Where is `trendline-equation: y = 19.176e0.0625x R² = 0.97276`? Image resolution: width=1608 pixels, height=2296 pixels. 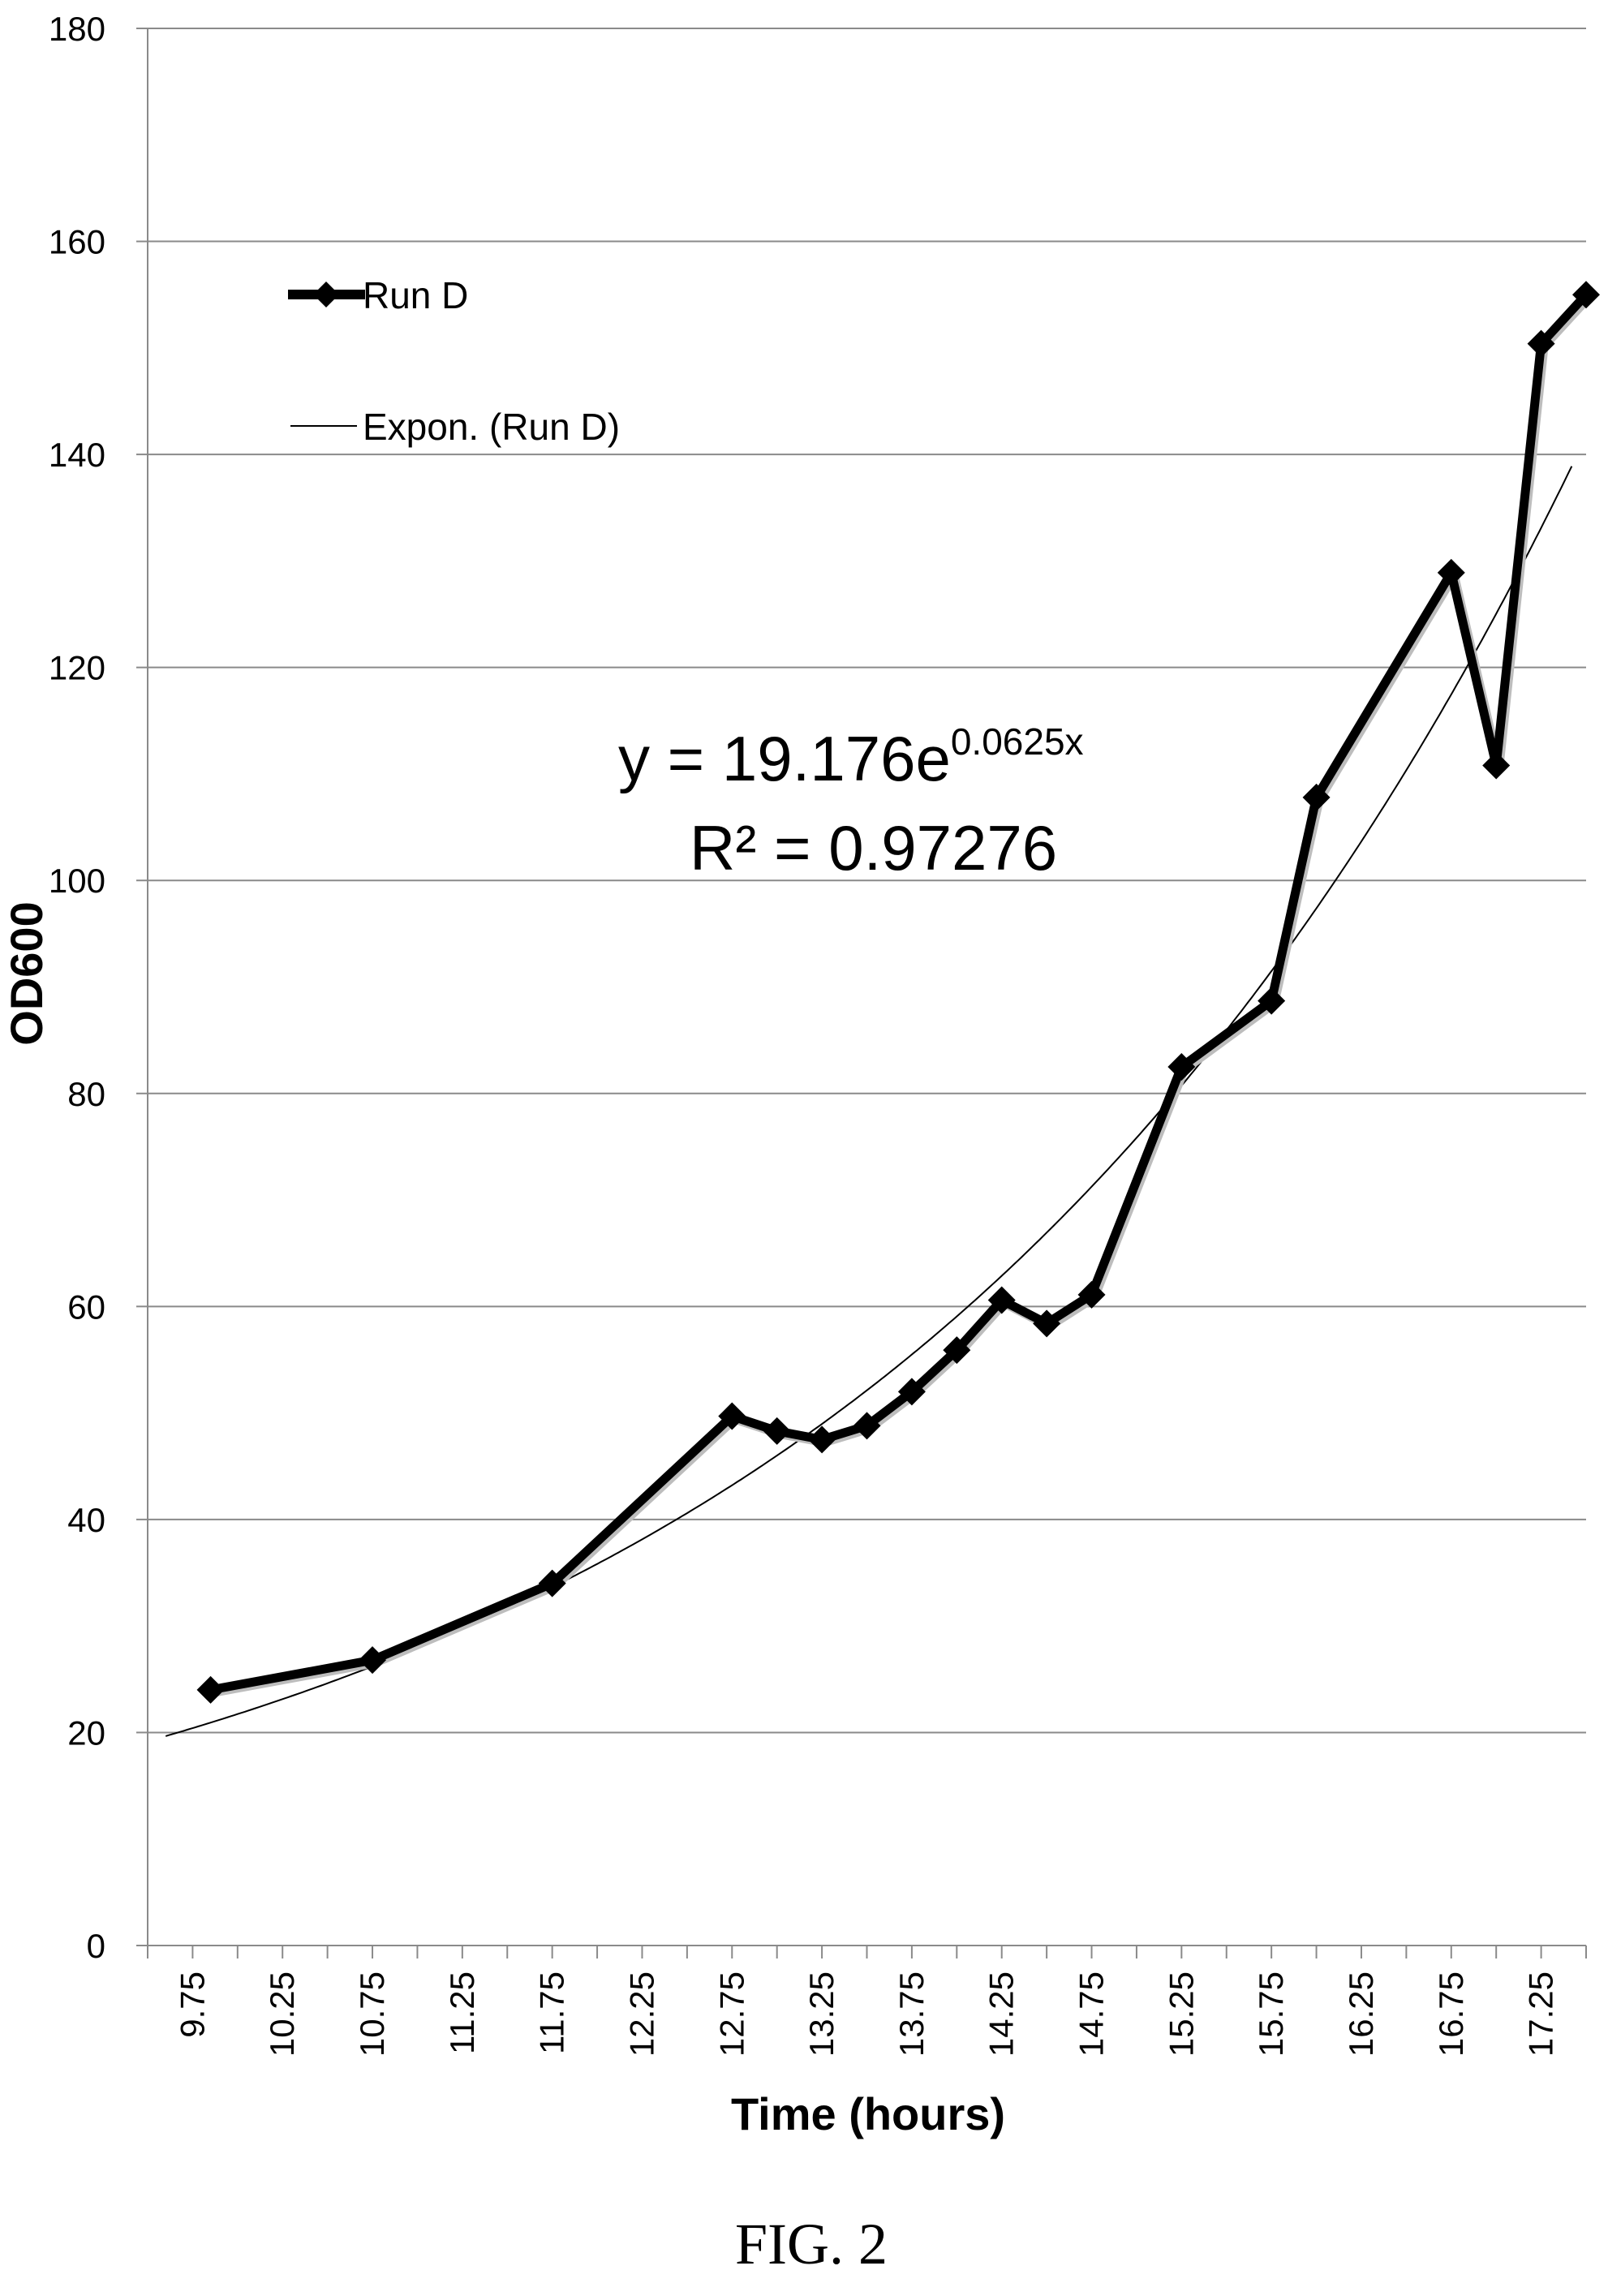
trendline-equation: y = 19.176e0.0625x R² = 0.97276 is located at coordinates (851, 802).